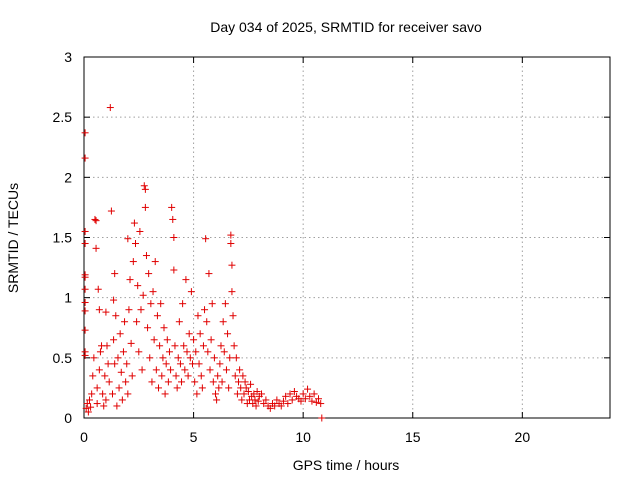  I want to click on x-tick-label: 5, so click(194, 437).